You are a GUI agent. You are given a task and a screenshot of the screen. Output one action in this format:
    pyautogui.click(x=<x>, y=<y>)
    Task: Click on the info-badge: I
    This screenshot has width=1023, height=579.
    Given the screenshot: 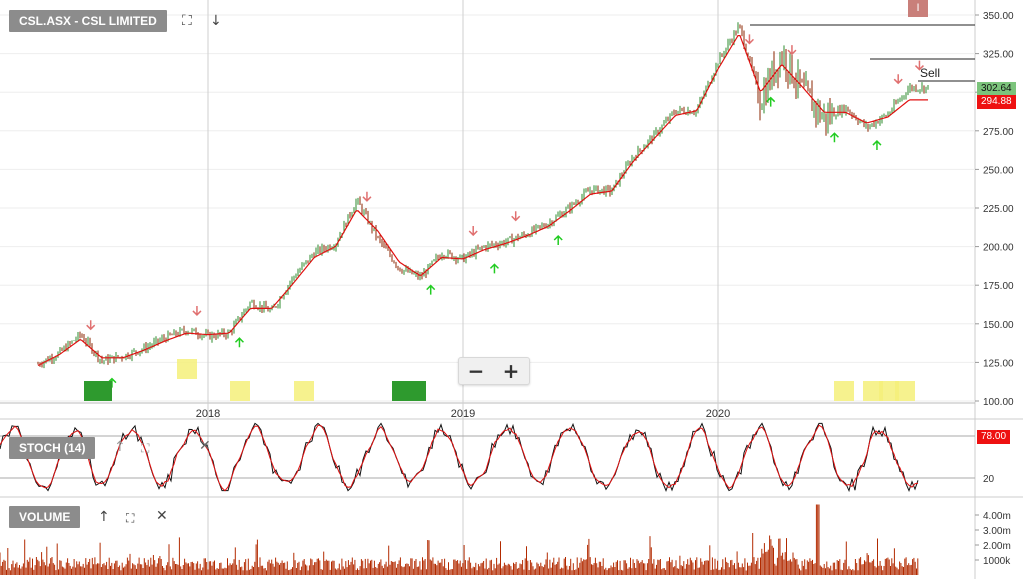 What is the action you would take?
    pyautogui.click(x=918, y=8)
    